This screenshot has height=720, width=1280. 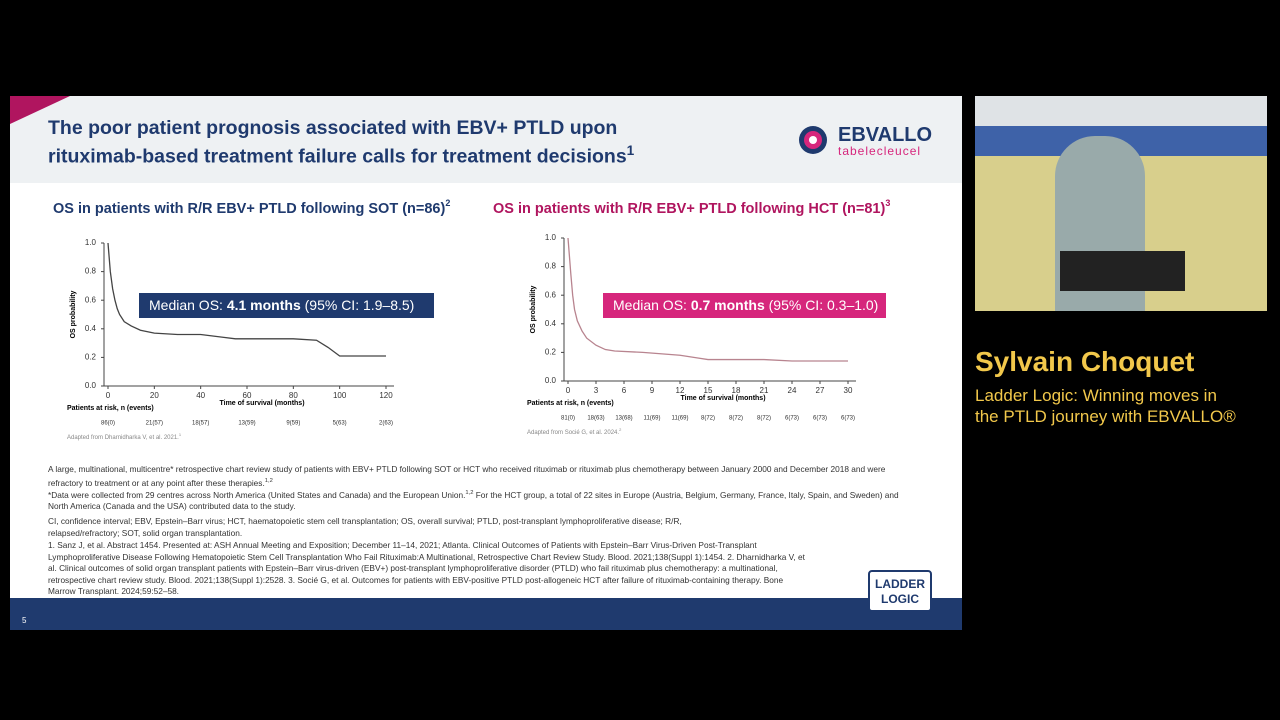 What do you see at coordinates (900, 599) in the screenshot?
I see `logo-text: LOGIC` at bounding box center [900, 599].